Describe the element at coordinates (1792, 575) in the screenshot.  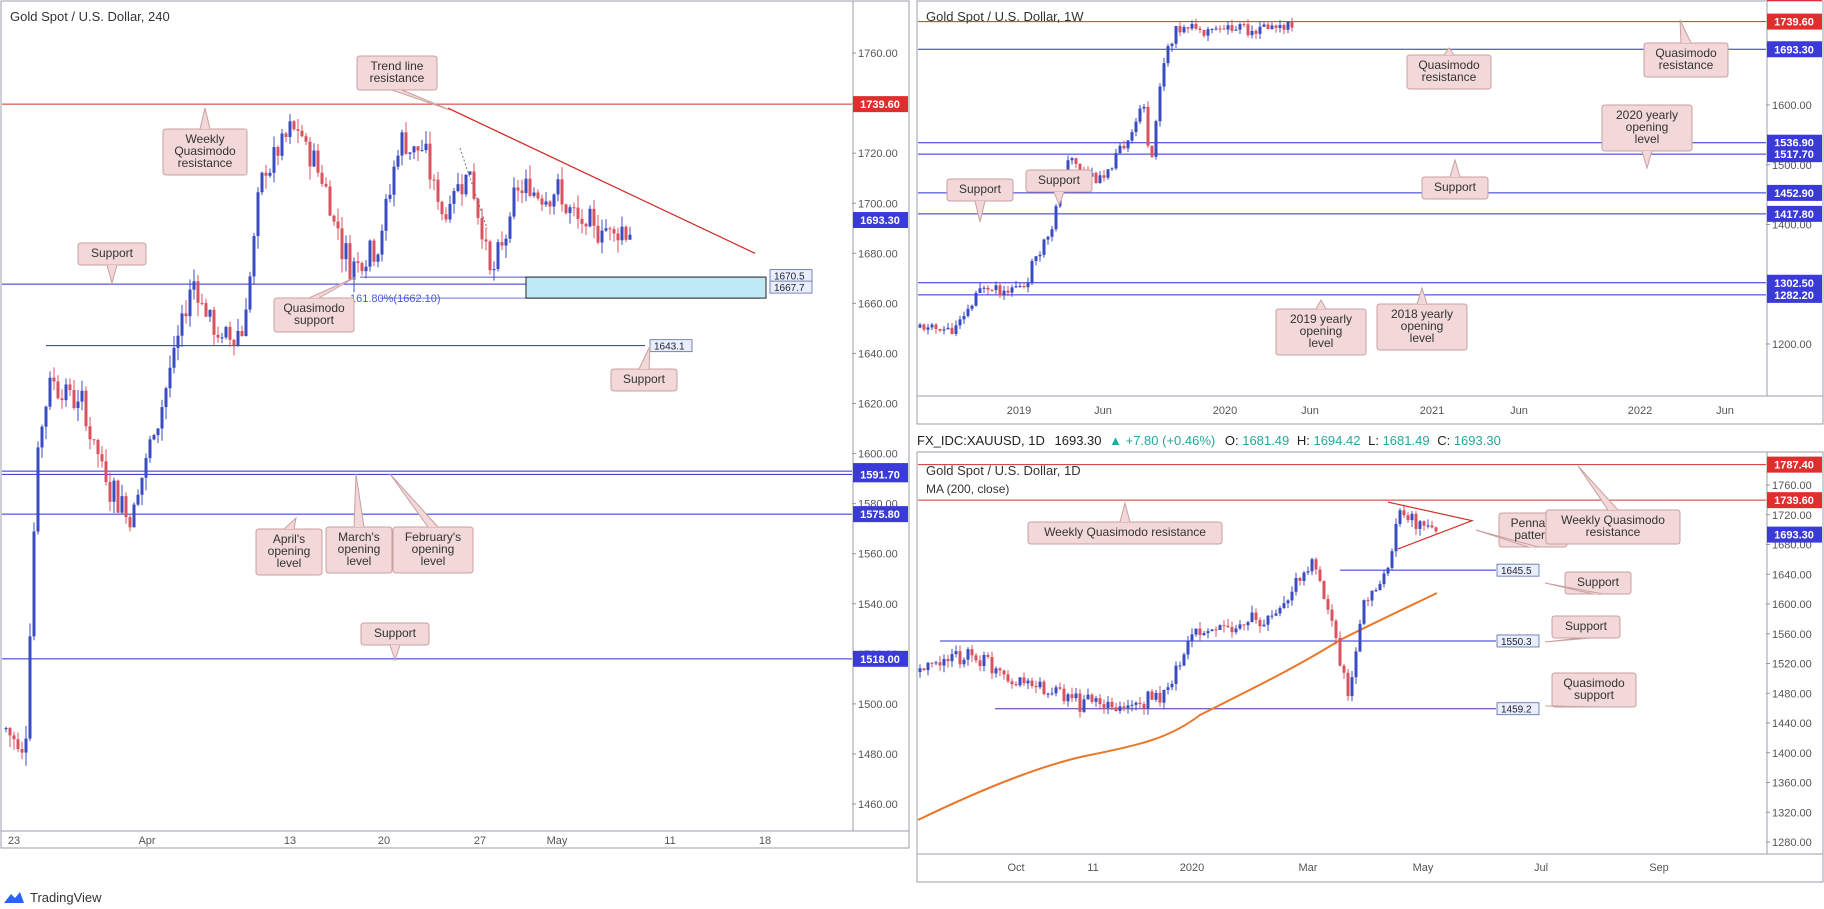
I see `d1-y-tick-9: 1640.00` at that location.